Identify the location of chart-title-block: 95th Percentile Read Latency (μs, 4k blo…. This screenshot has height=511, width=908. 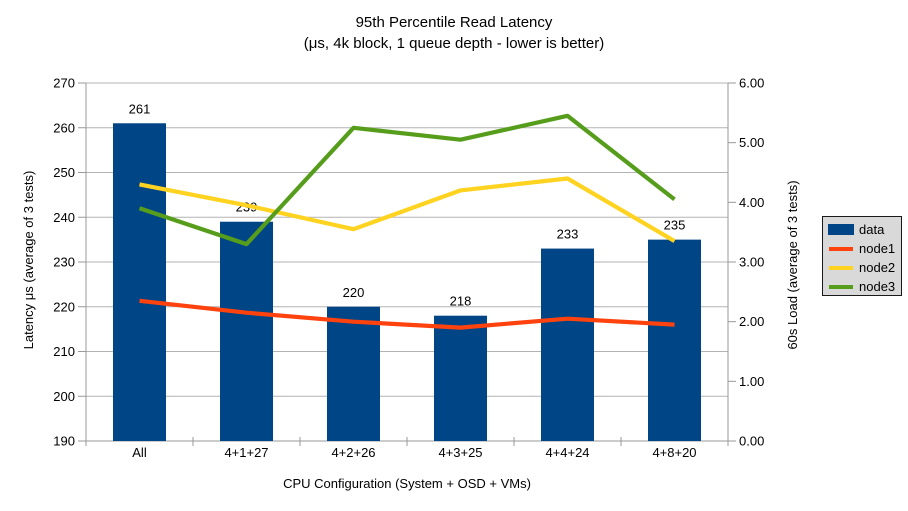
(454, 33).